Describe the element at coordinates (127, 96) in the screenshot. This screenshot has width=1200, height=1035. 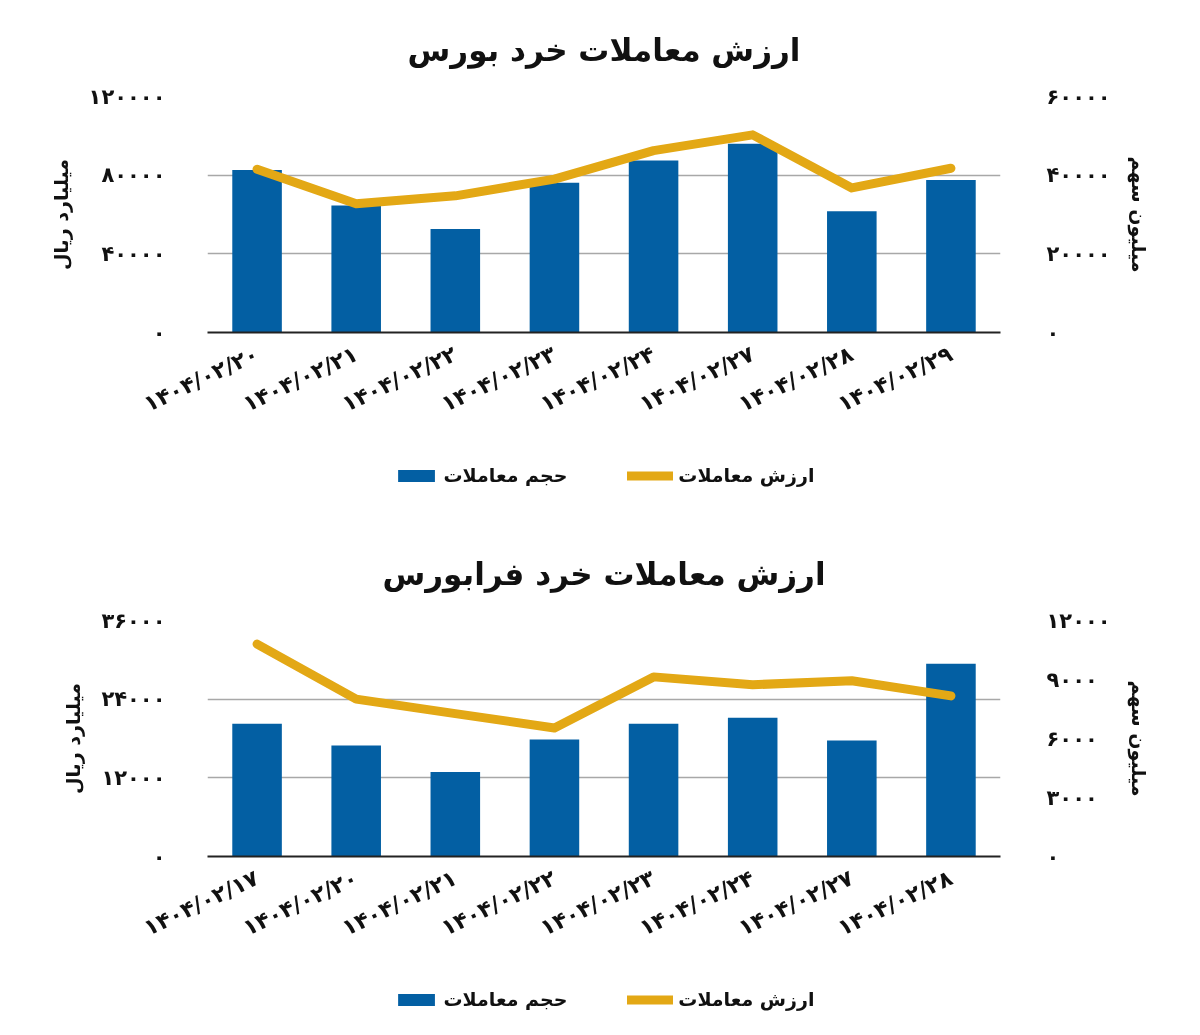
I see `y-tick-label: ۱۲۰۰۰۰` at that location.